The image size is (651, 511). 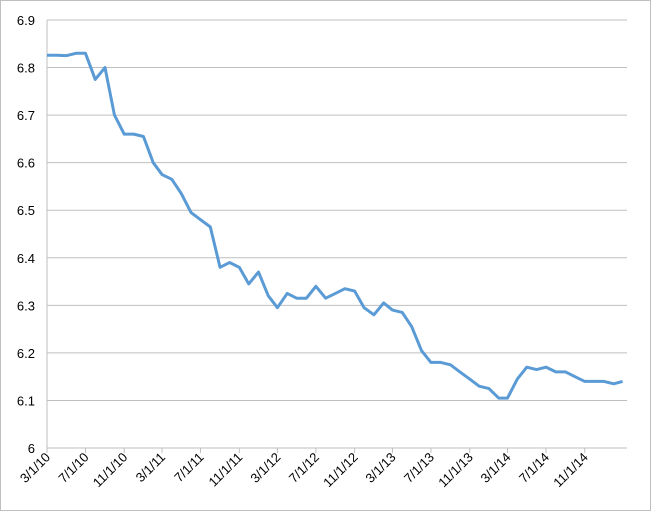 What do you see at coordinates (26, 115) in the screenshot?
I see `y-tick-label: 6.7` at bounding box center [26, 115].